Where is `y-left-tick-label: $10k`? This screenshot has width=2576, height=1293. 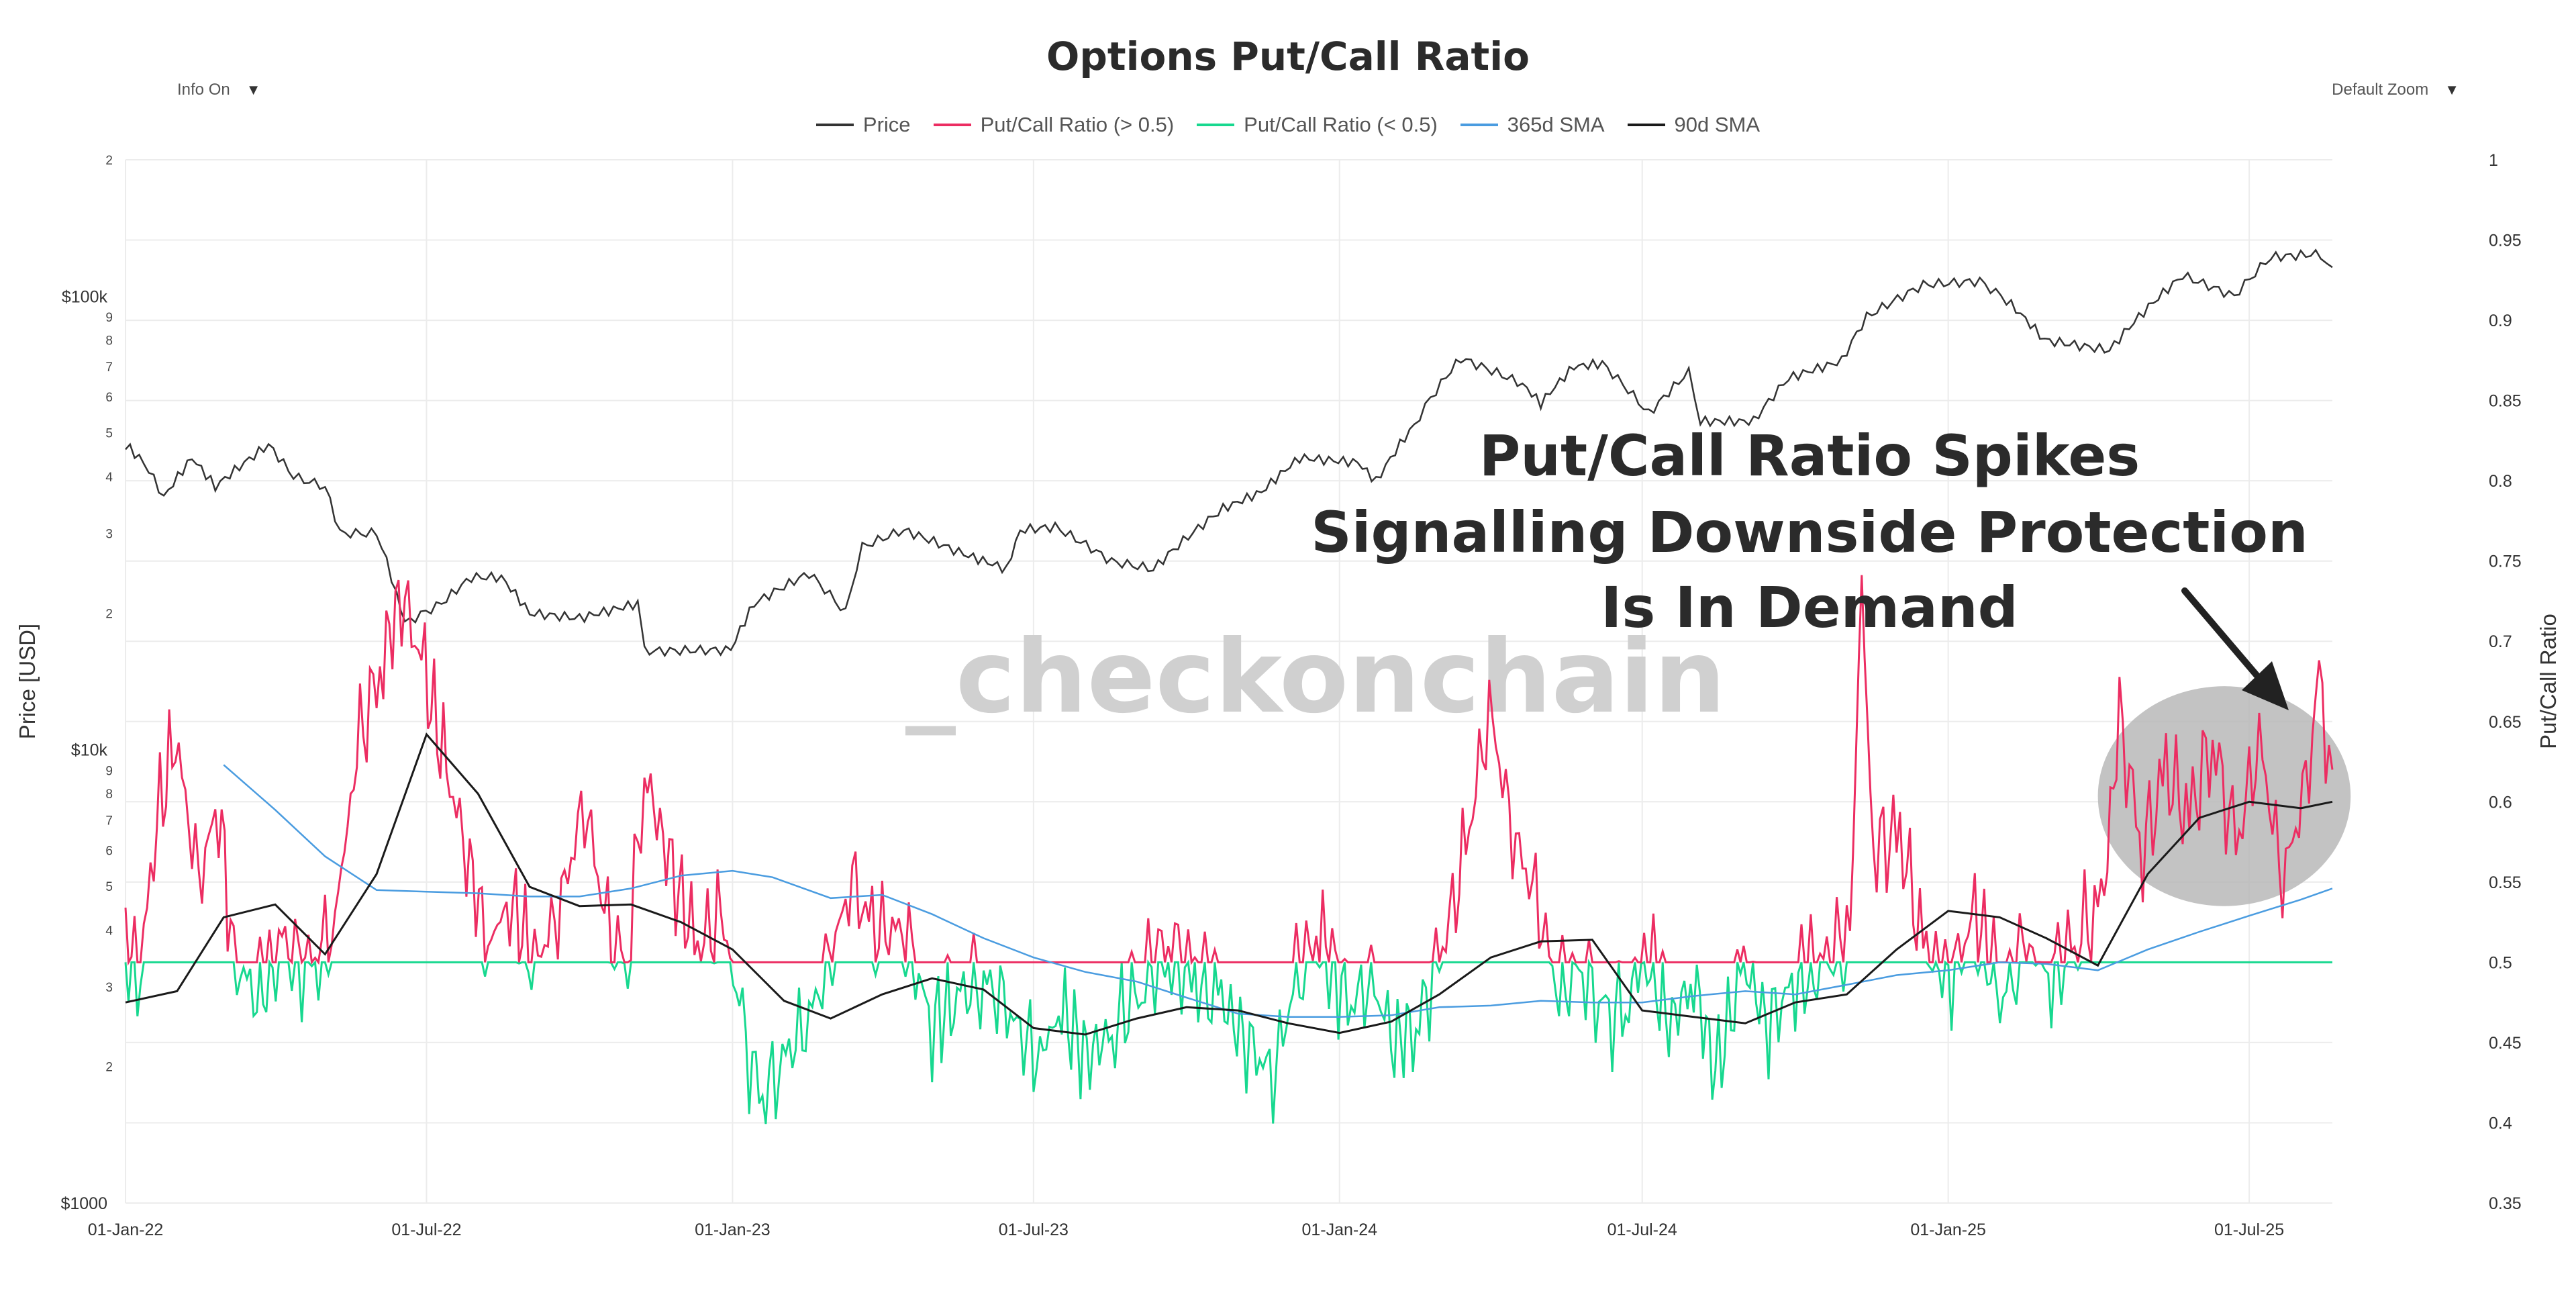 y-left-tick-label: $10k is located at coordinates (89, 751).